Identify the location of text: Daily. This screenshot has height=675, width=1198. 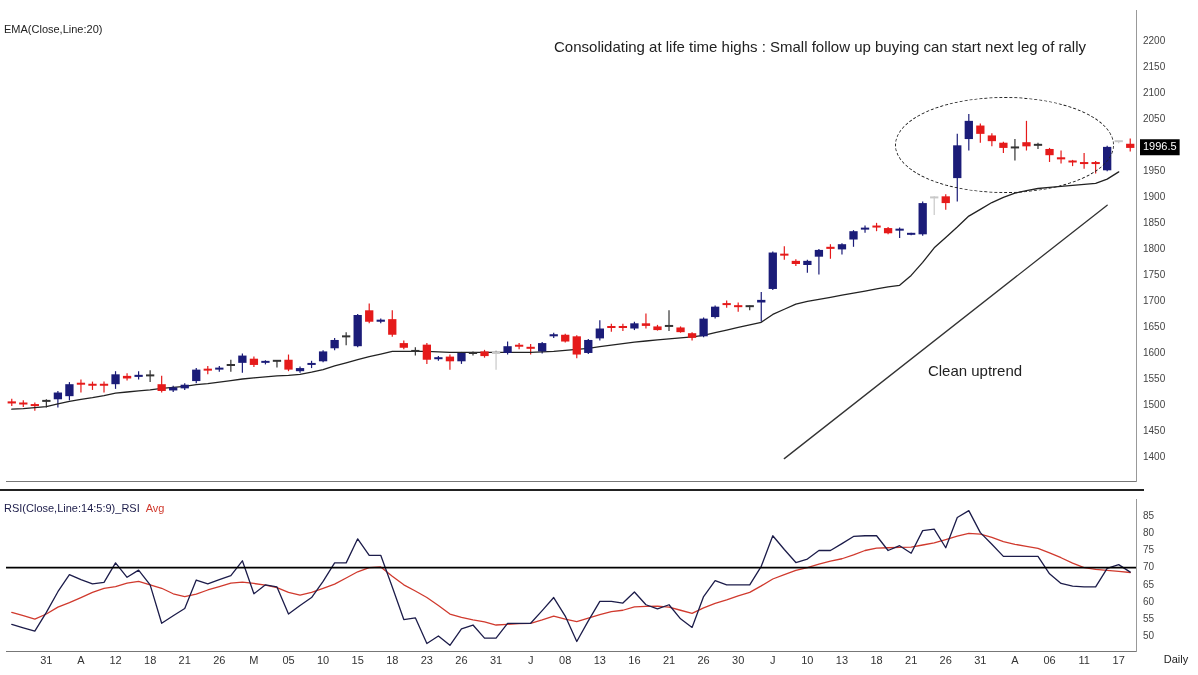
(1176, 659).